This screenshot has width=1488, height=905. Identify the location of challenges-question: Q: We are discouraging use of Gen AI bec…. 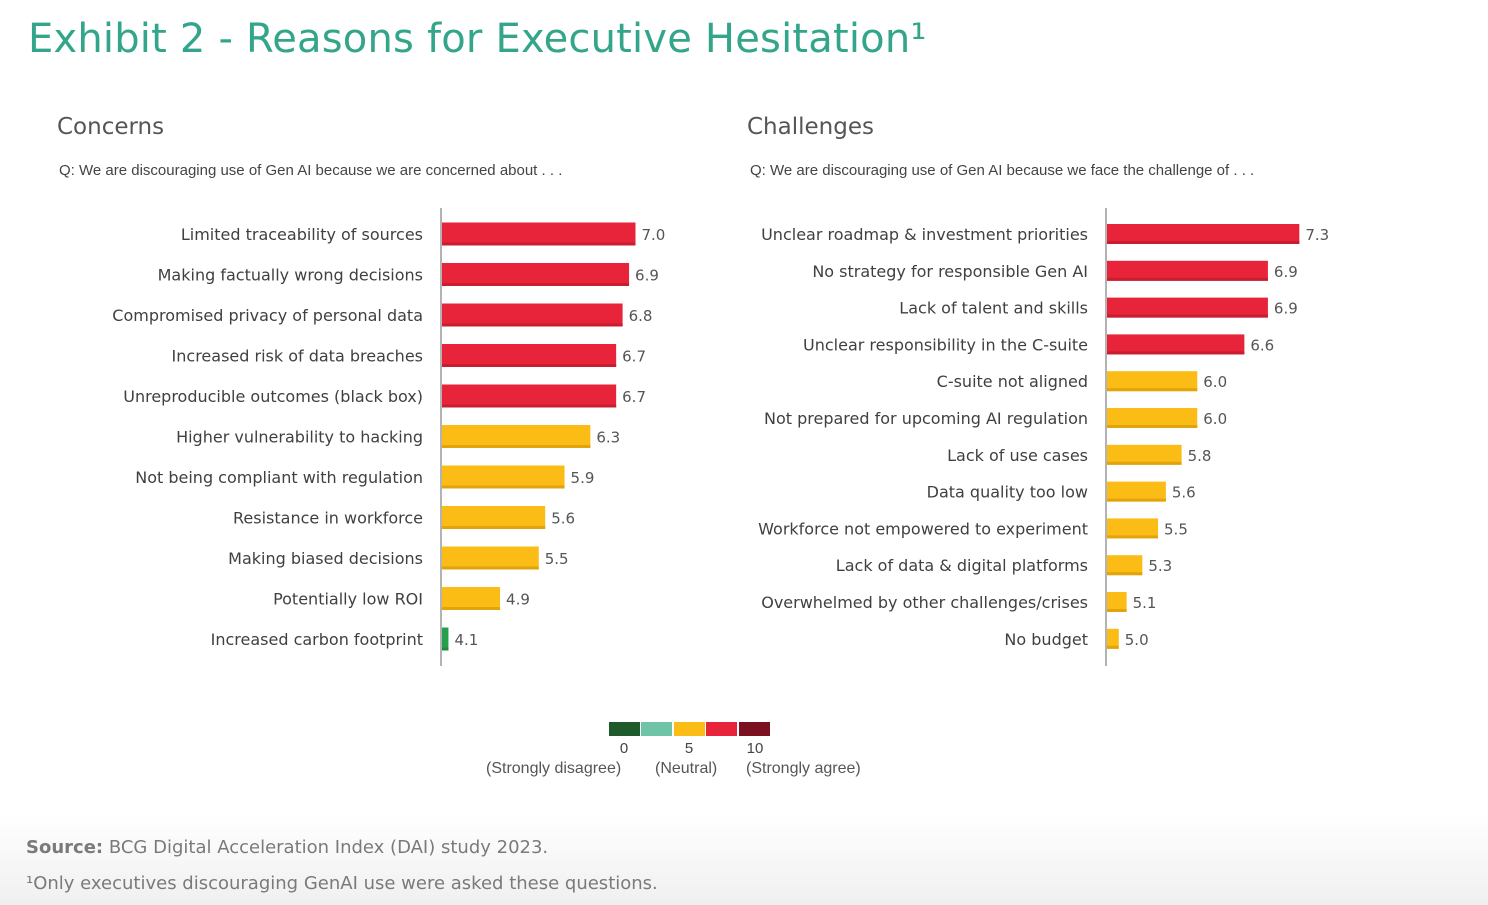
(1002, 170).